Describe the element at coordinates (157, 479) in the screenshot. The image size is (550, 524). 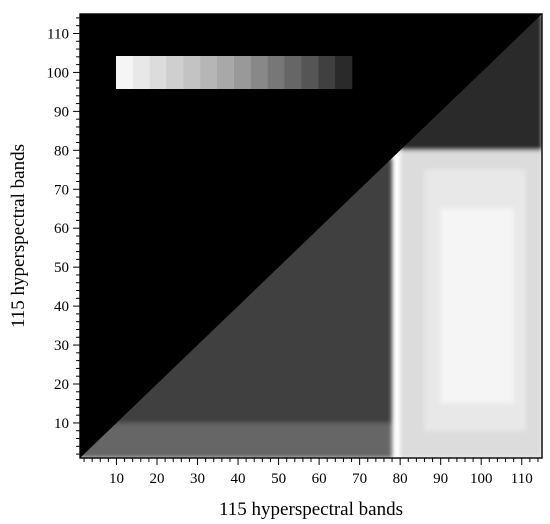
I see `x-tick-label: 20` at that location.